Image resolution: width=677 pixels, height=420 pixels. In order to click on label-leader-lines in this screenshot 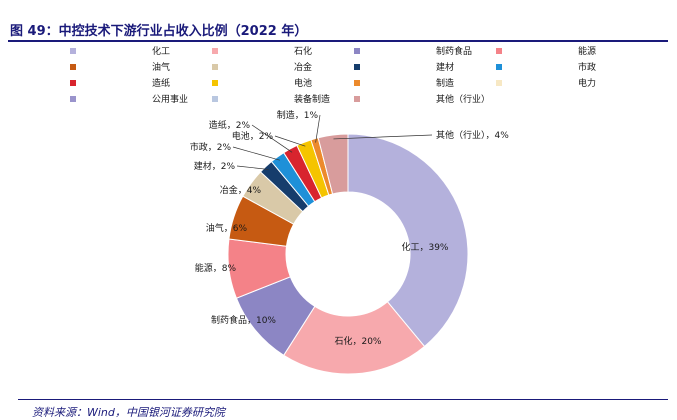, I will do `click(332, 142)`.